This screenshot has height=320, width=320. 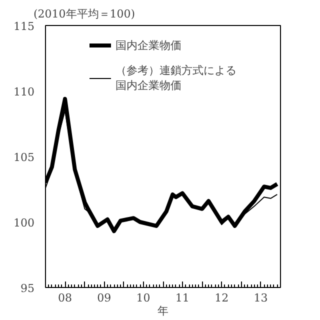 What do you see at coordinates (149, 45) in the screenshot?
I see `legend-label: 国内企業物価` at bounding box center [149, 45].